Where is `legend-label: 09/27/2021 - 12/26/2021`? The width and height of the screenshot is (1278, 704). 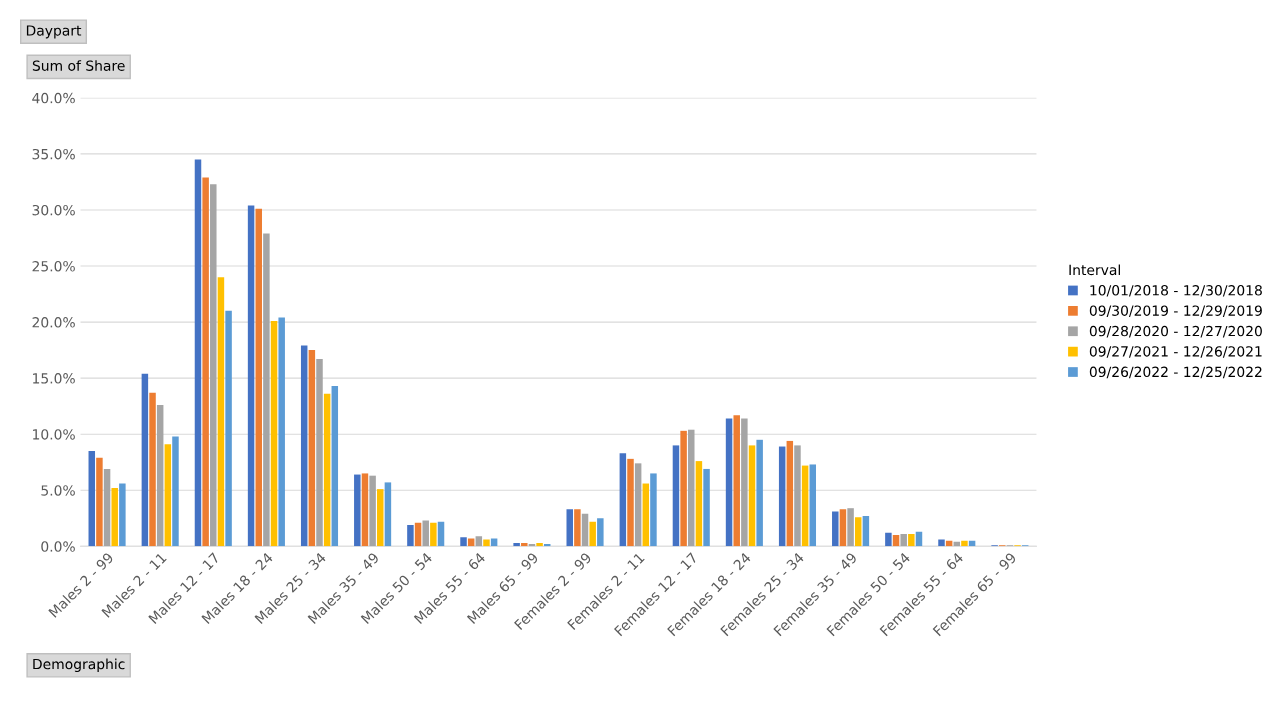 legend-label: 09/27/2021 - 12/26/2021 is located at coordinates (1175, 352).